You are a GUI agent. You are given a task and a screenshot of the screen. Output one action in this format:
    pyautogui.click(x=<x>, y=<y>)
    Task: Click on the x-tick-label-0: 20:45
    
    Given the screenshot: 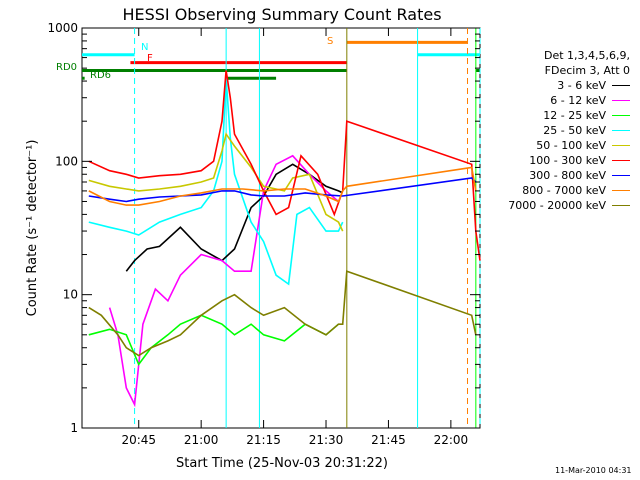 What is the action you would take?
    pyautogui.click(x=138, y=440)
    